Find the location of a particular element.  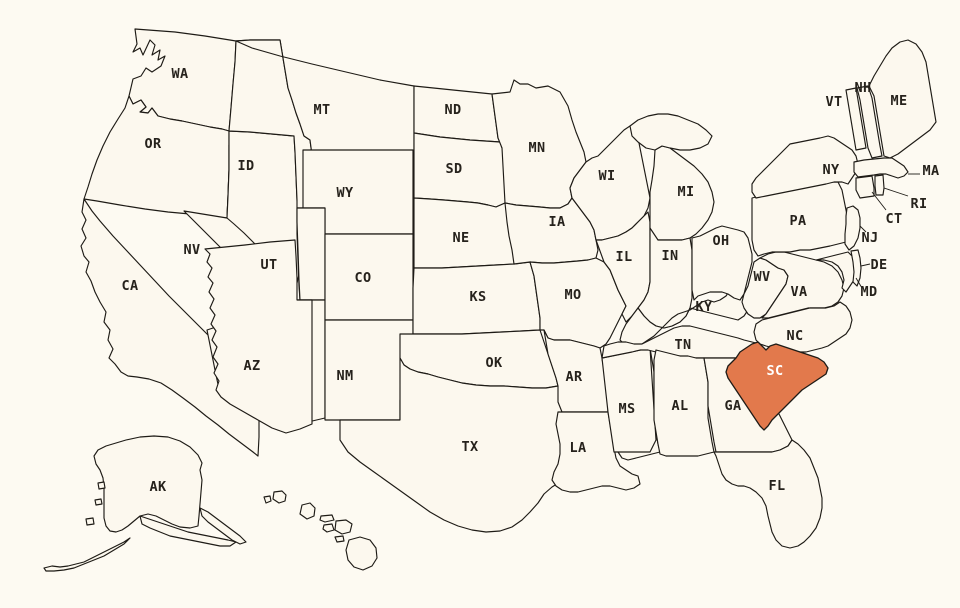

state-label-UT: UT is located at coordinates (268, 265).